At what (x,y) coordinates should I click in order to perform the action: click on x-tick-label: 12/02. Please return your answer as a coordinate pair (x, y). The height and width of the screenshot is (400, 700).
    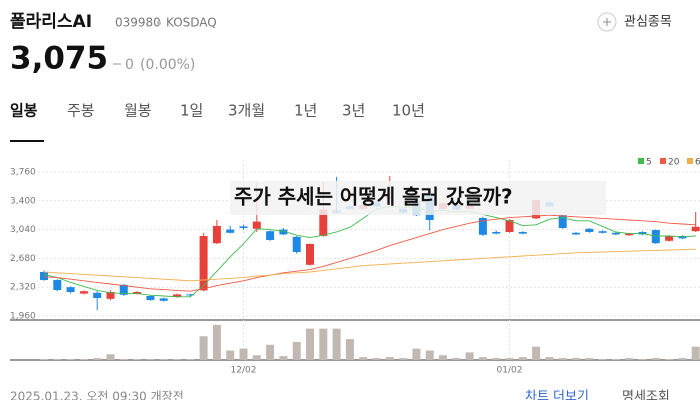
    Looking at the image, I should click on (244, 371).